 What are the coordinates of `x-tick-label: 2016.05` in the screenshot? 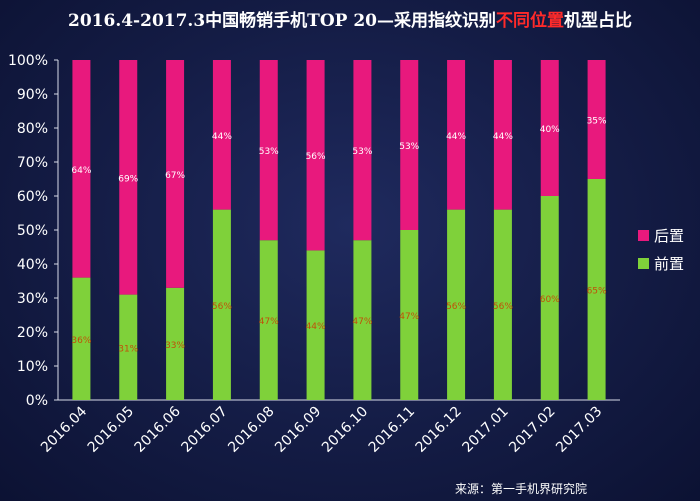 It's located at (111, 430).